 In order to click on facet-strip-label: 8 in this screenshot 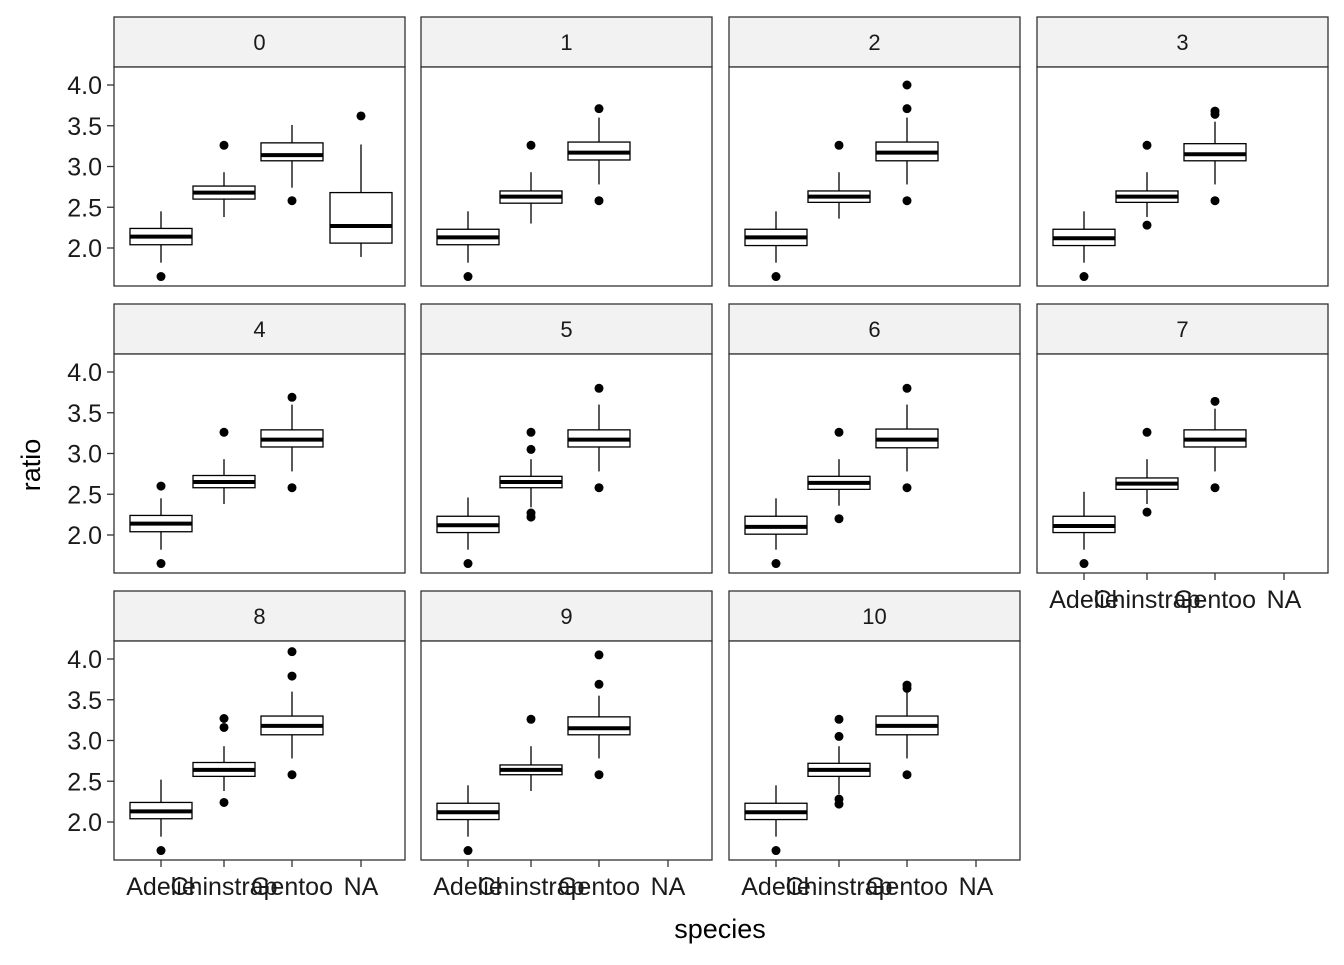, I will do `click(259, 616)`.